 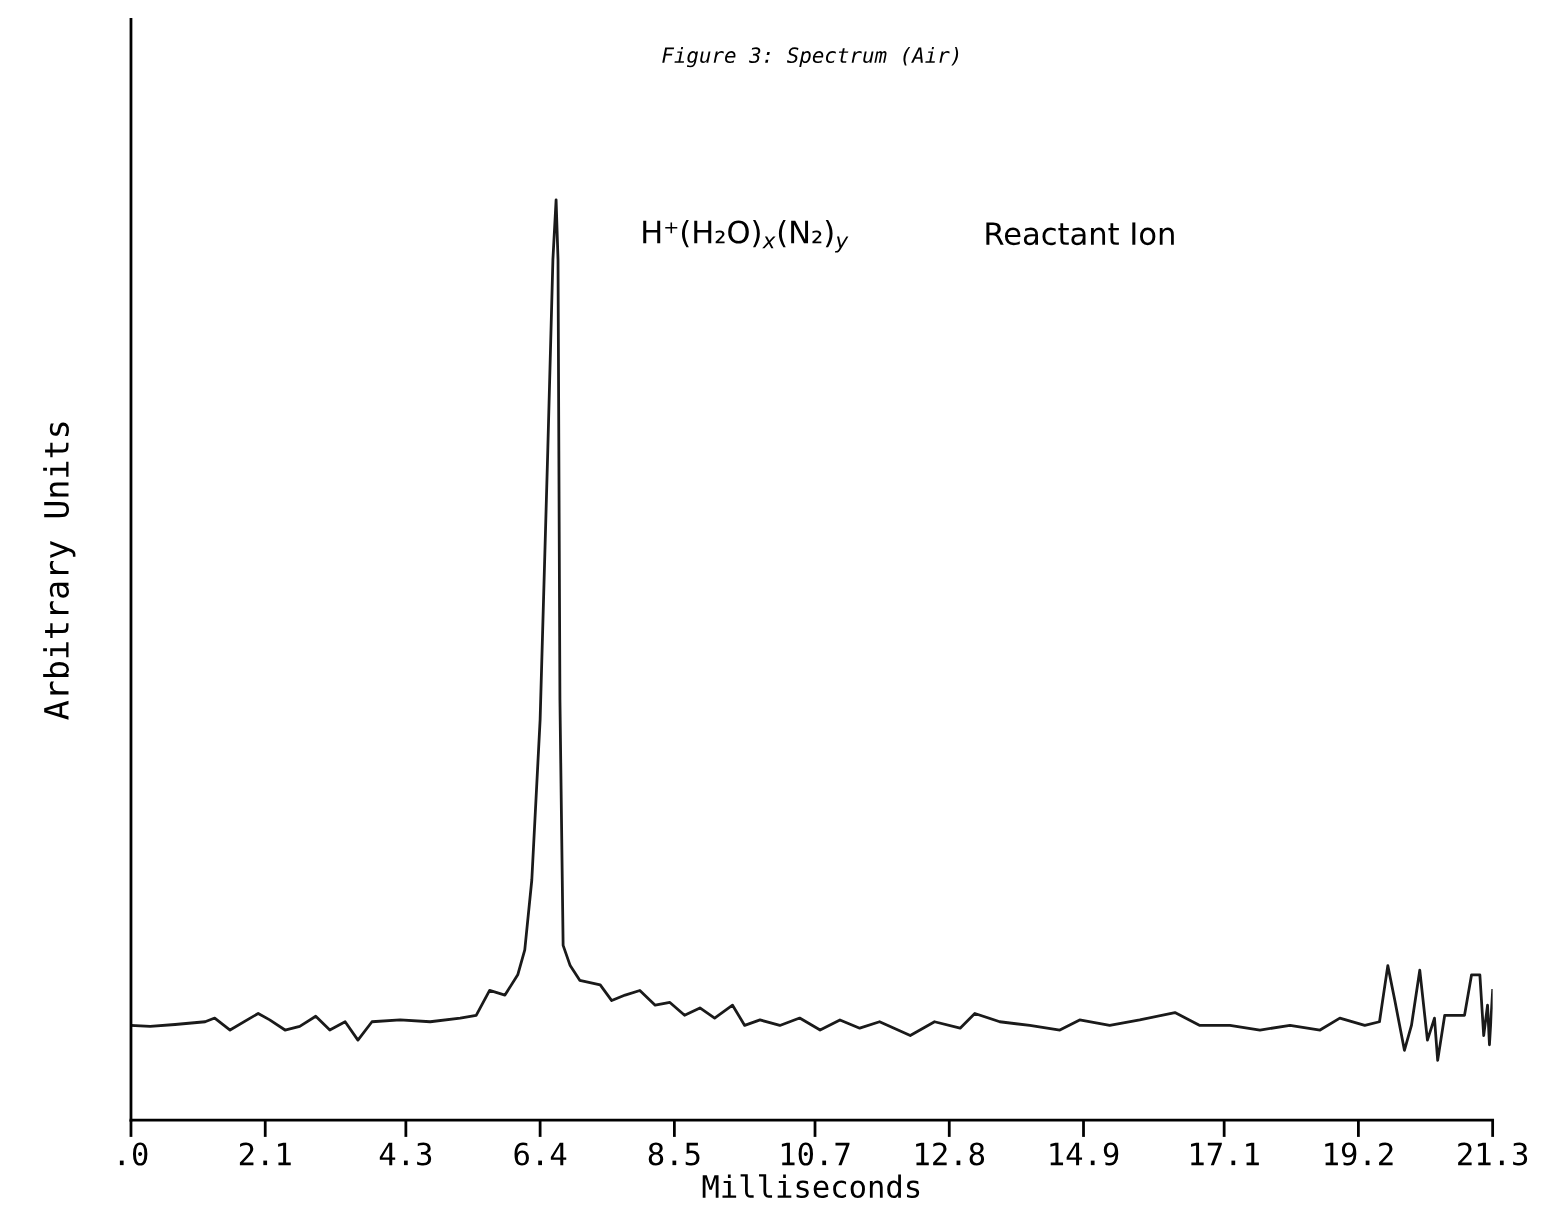 I want to click on x-tick-label: 17.1, so click(x=1225, y=1154).